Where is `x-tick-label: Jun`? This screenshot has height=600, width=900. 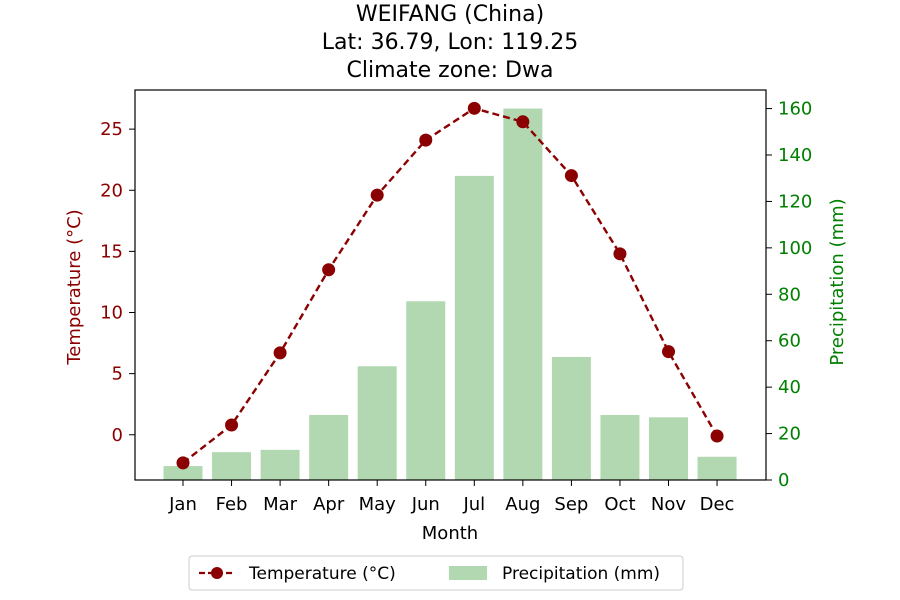
x-tick-label: Jun is located at coordinates (425, 504).